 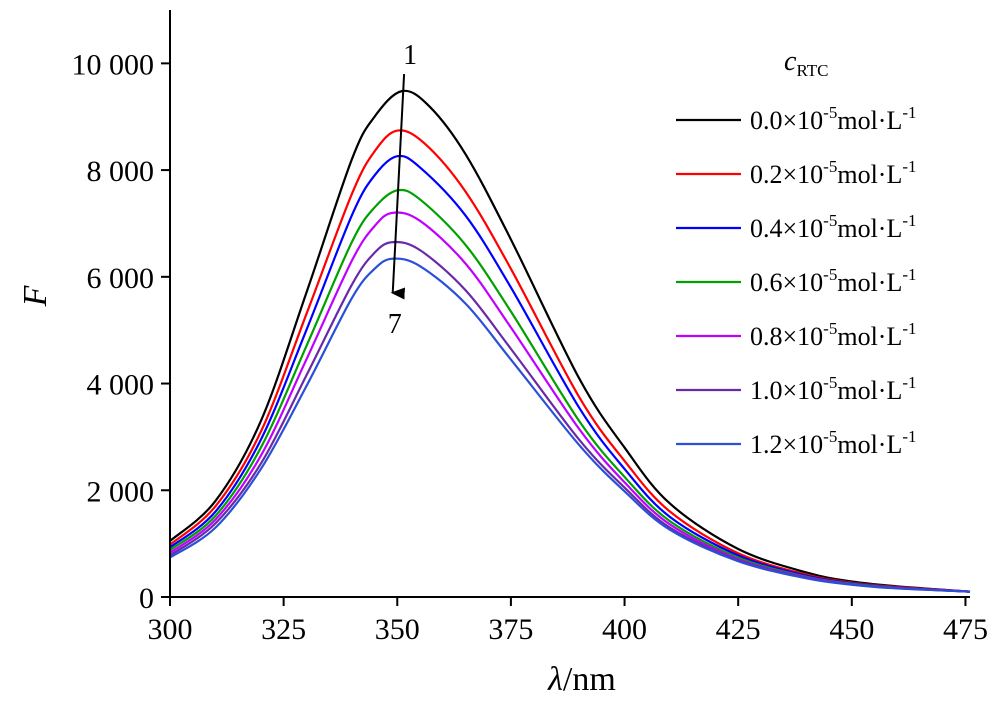 I want to click on x-tick-label: 375, so click(x=510, y=629).